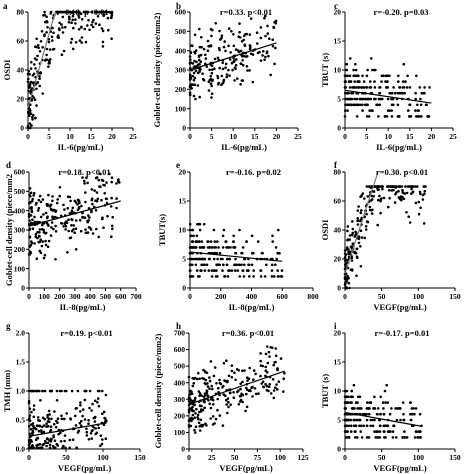  I want to click on x-tick-label: 800, so click(313, 296).